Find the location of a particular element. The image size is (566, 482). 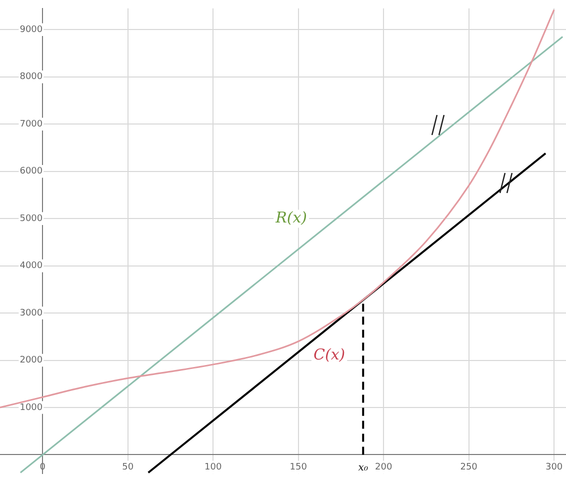

y-tick-label: 7000 is located at coordinates (31, 124).